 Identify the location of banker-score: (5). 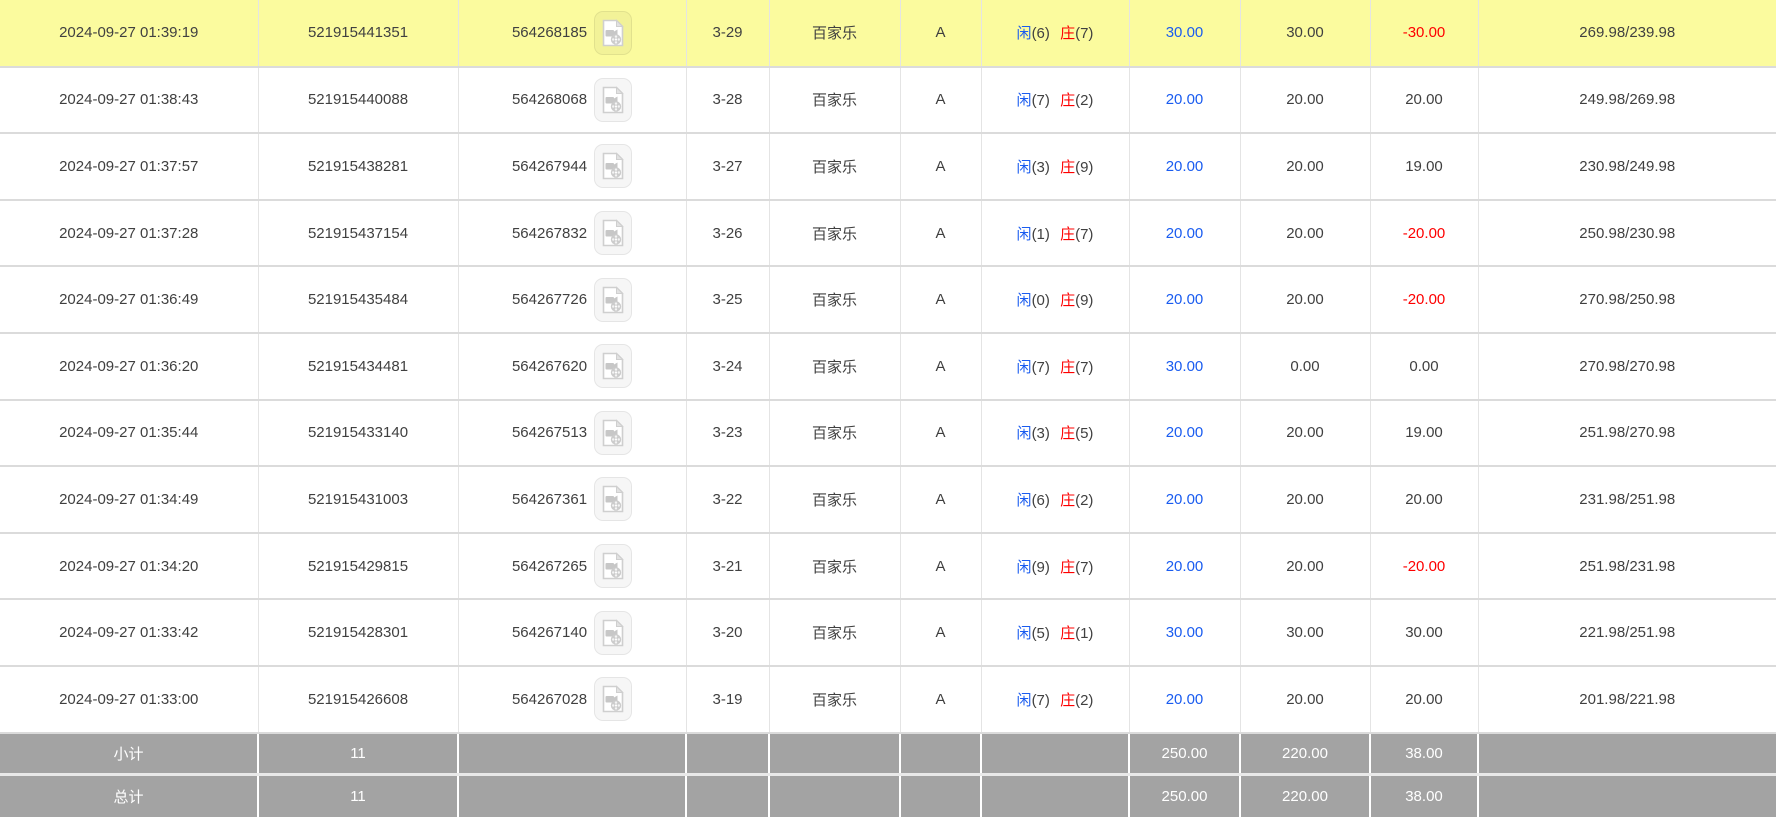
(1084, 434).